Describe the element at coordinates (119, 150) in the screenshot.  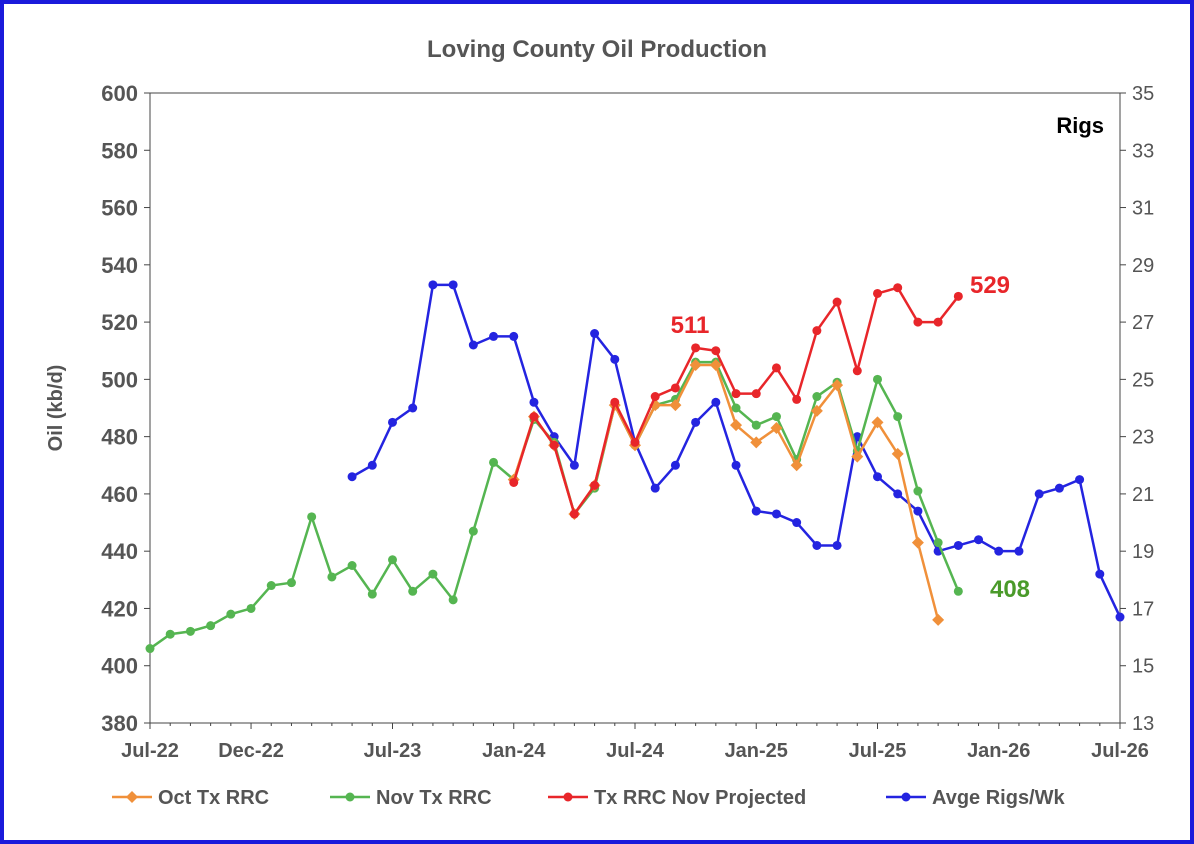
I see `y-tick-label: 580` at that location.